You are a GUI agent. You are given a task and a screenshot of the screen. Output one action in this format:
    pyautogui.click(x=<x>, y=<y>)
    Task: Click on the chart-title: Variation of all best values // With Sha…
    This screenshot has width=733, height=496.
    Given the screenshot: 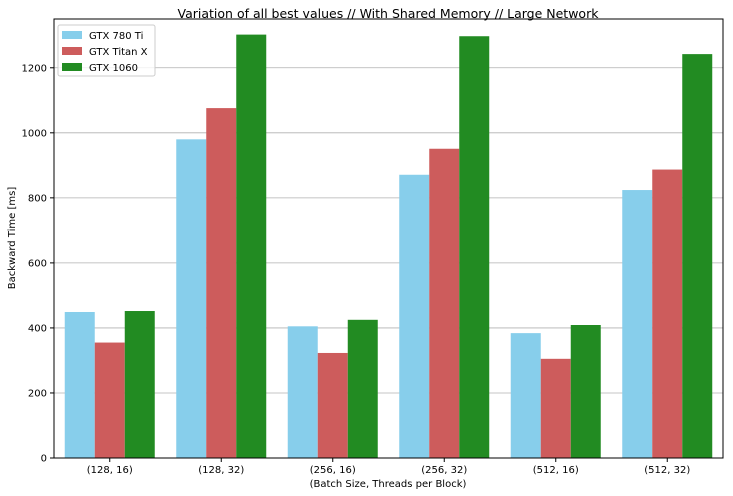 What is the action you would take?
    pyautogui.click(x=389, y=13)
    